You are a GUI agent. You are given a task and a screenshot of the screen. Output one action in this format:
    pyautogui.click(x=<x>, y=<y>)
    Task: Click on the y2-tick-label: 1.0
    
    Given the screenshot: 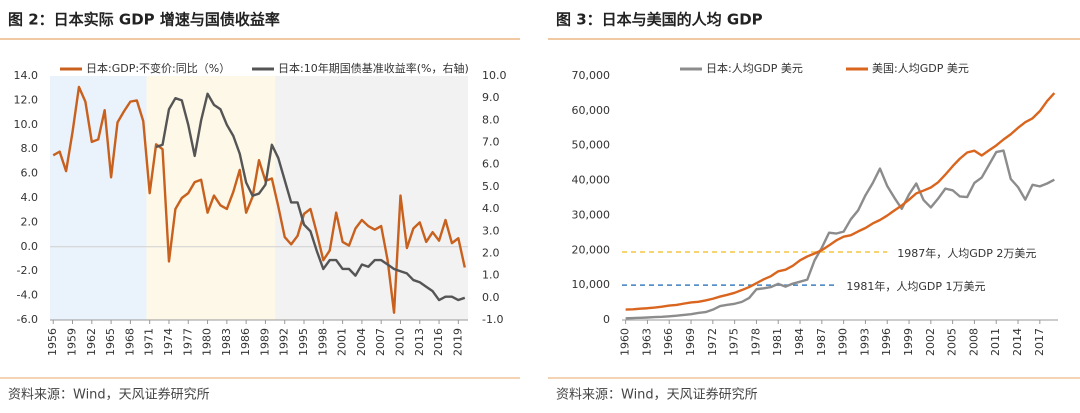 What is the action you would take?
    pyautogui.click(x=491, y=275)
    